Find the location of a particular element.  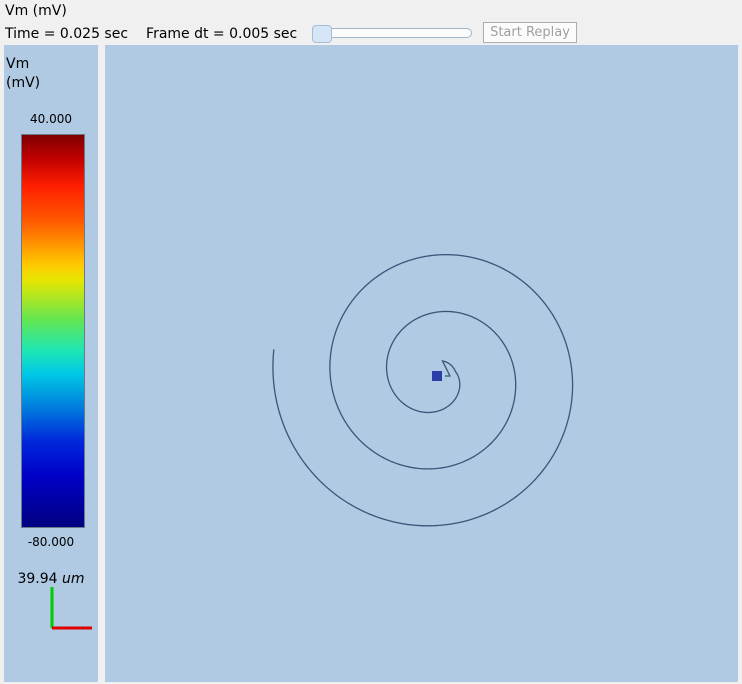

legend-title: Vm is located at coordinates (18, 64).